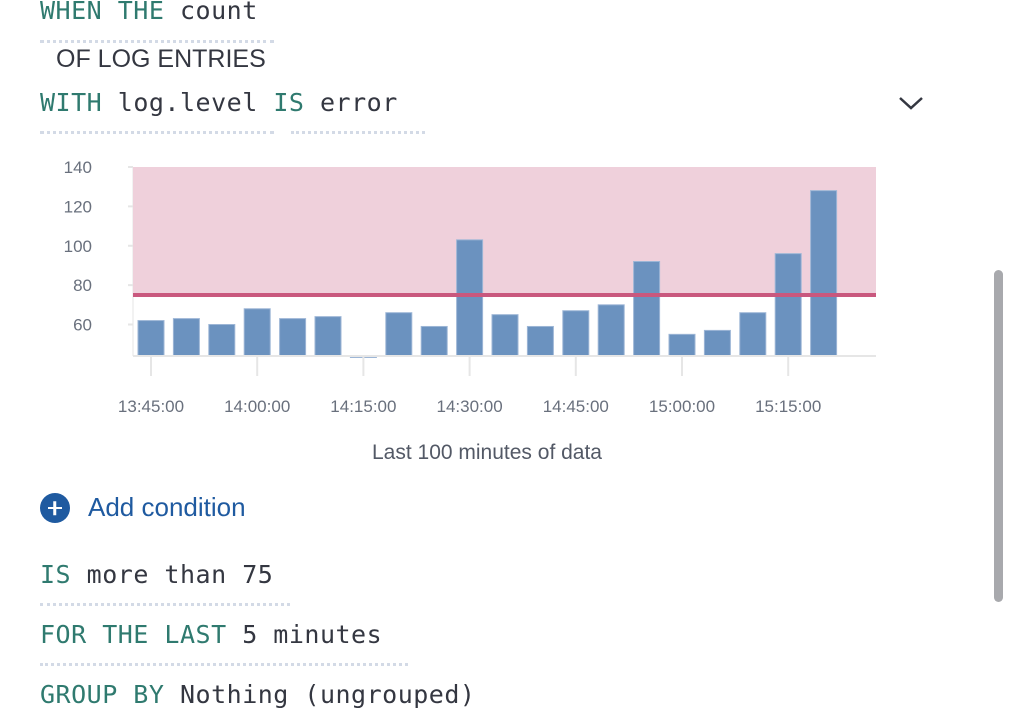 The width and height of the screenshot is (1015, 718). What do you see at coordinates (218, 12) in the screenshot?
I see `aggregation-value: count` at bounding box center [218, 12].